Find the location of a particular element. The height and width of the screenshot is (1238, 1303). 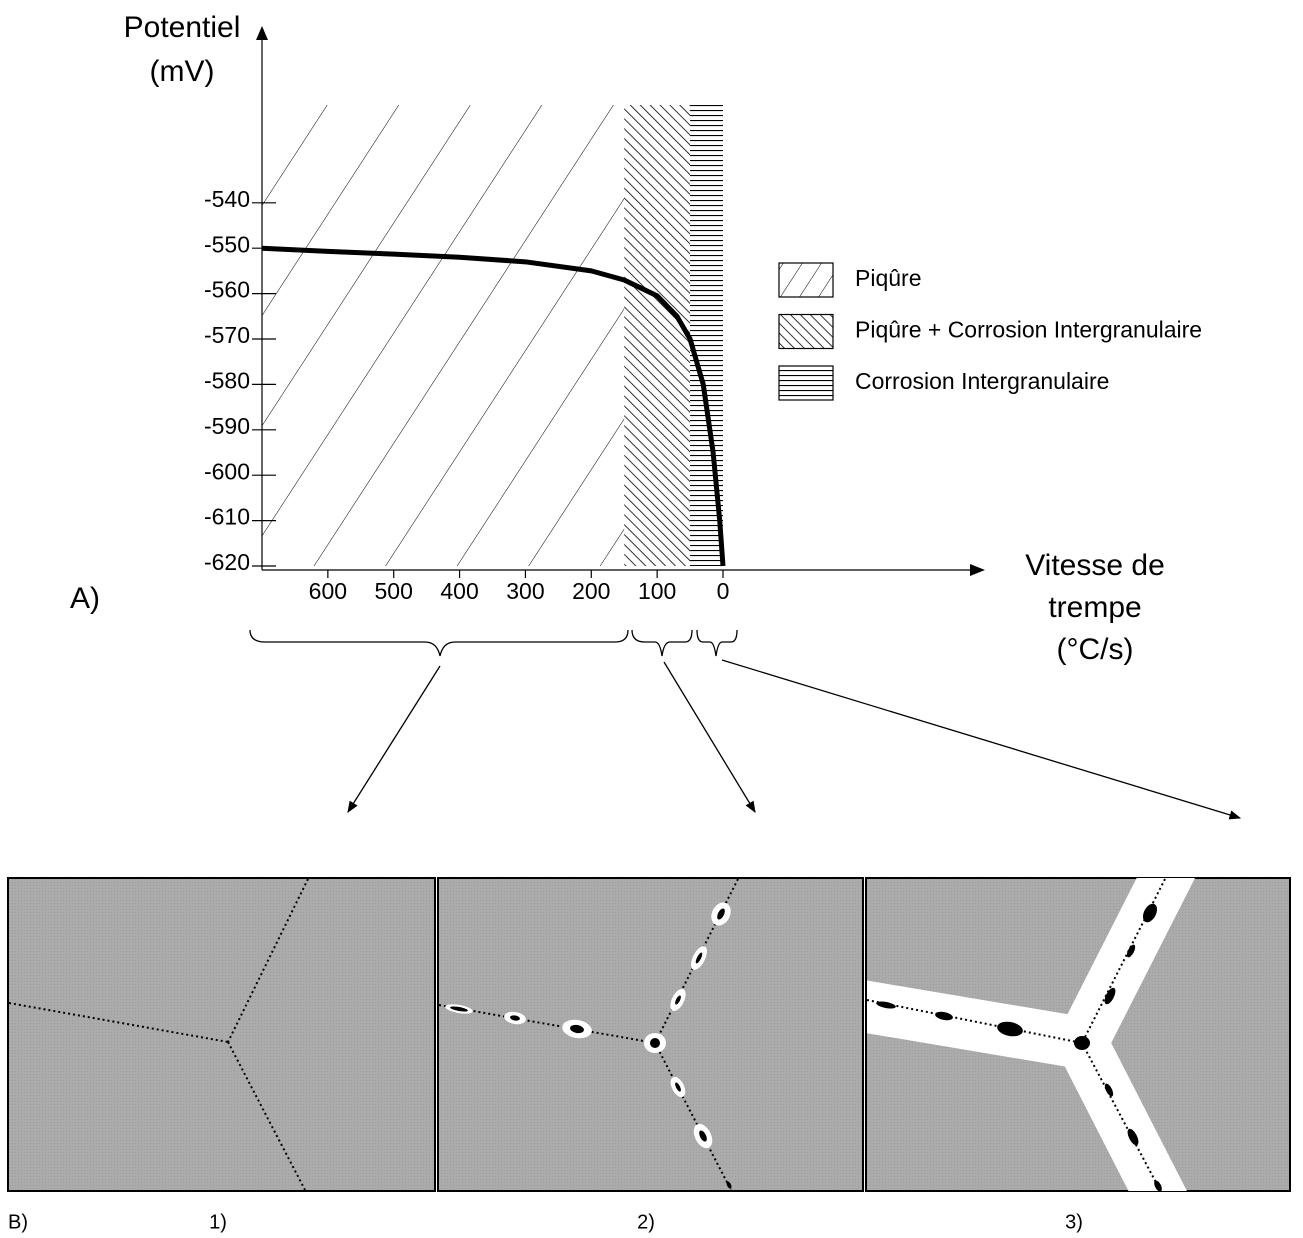

panel-a-label: A) is located at coordinates (85, 598).